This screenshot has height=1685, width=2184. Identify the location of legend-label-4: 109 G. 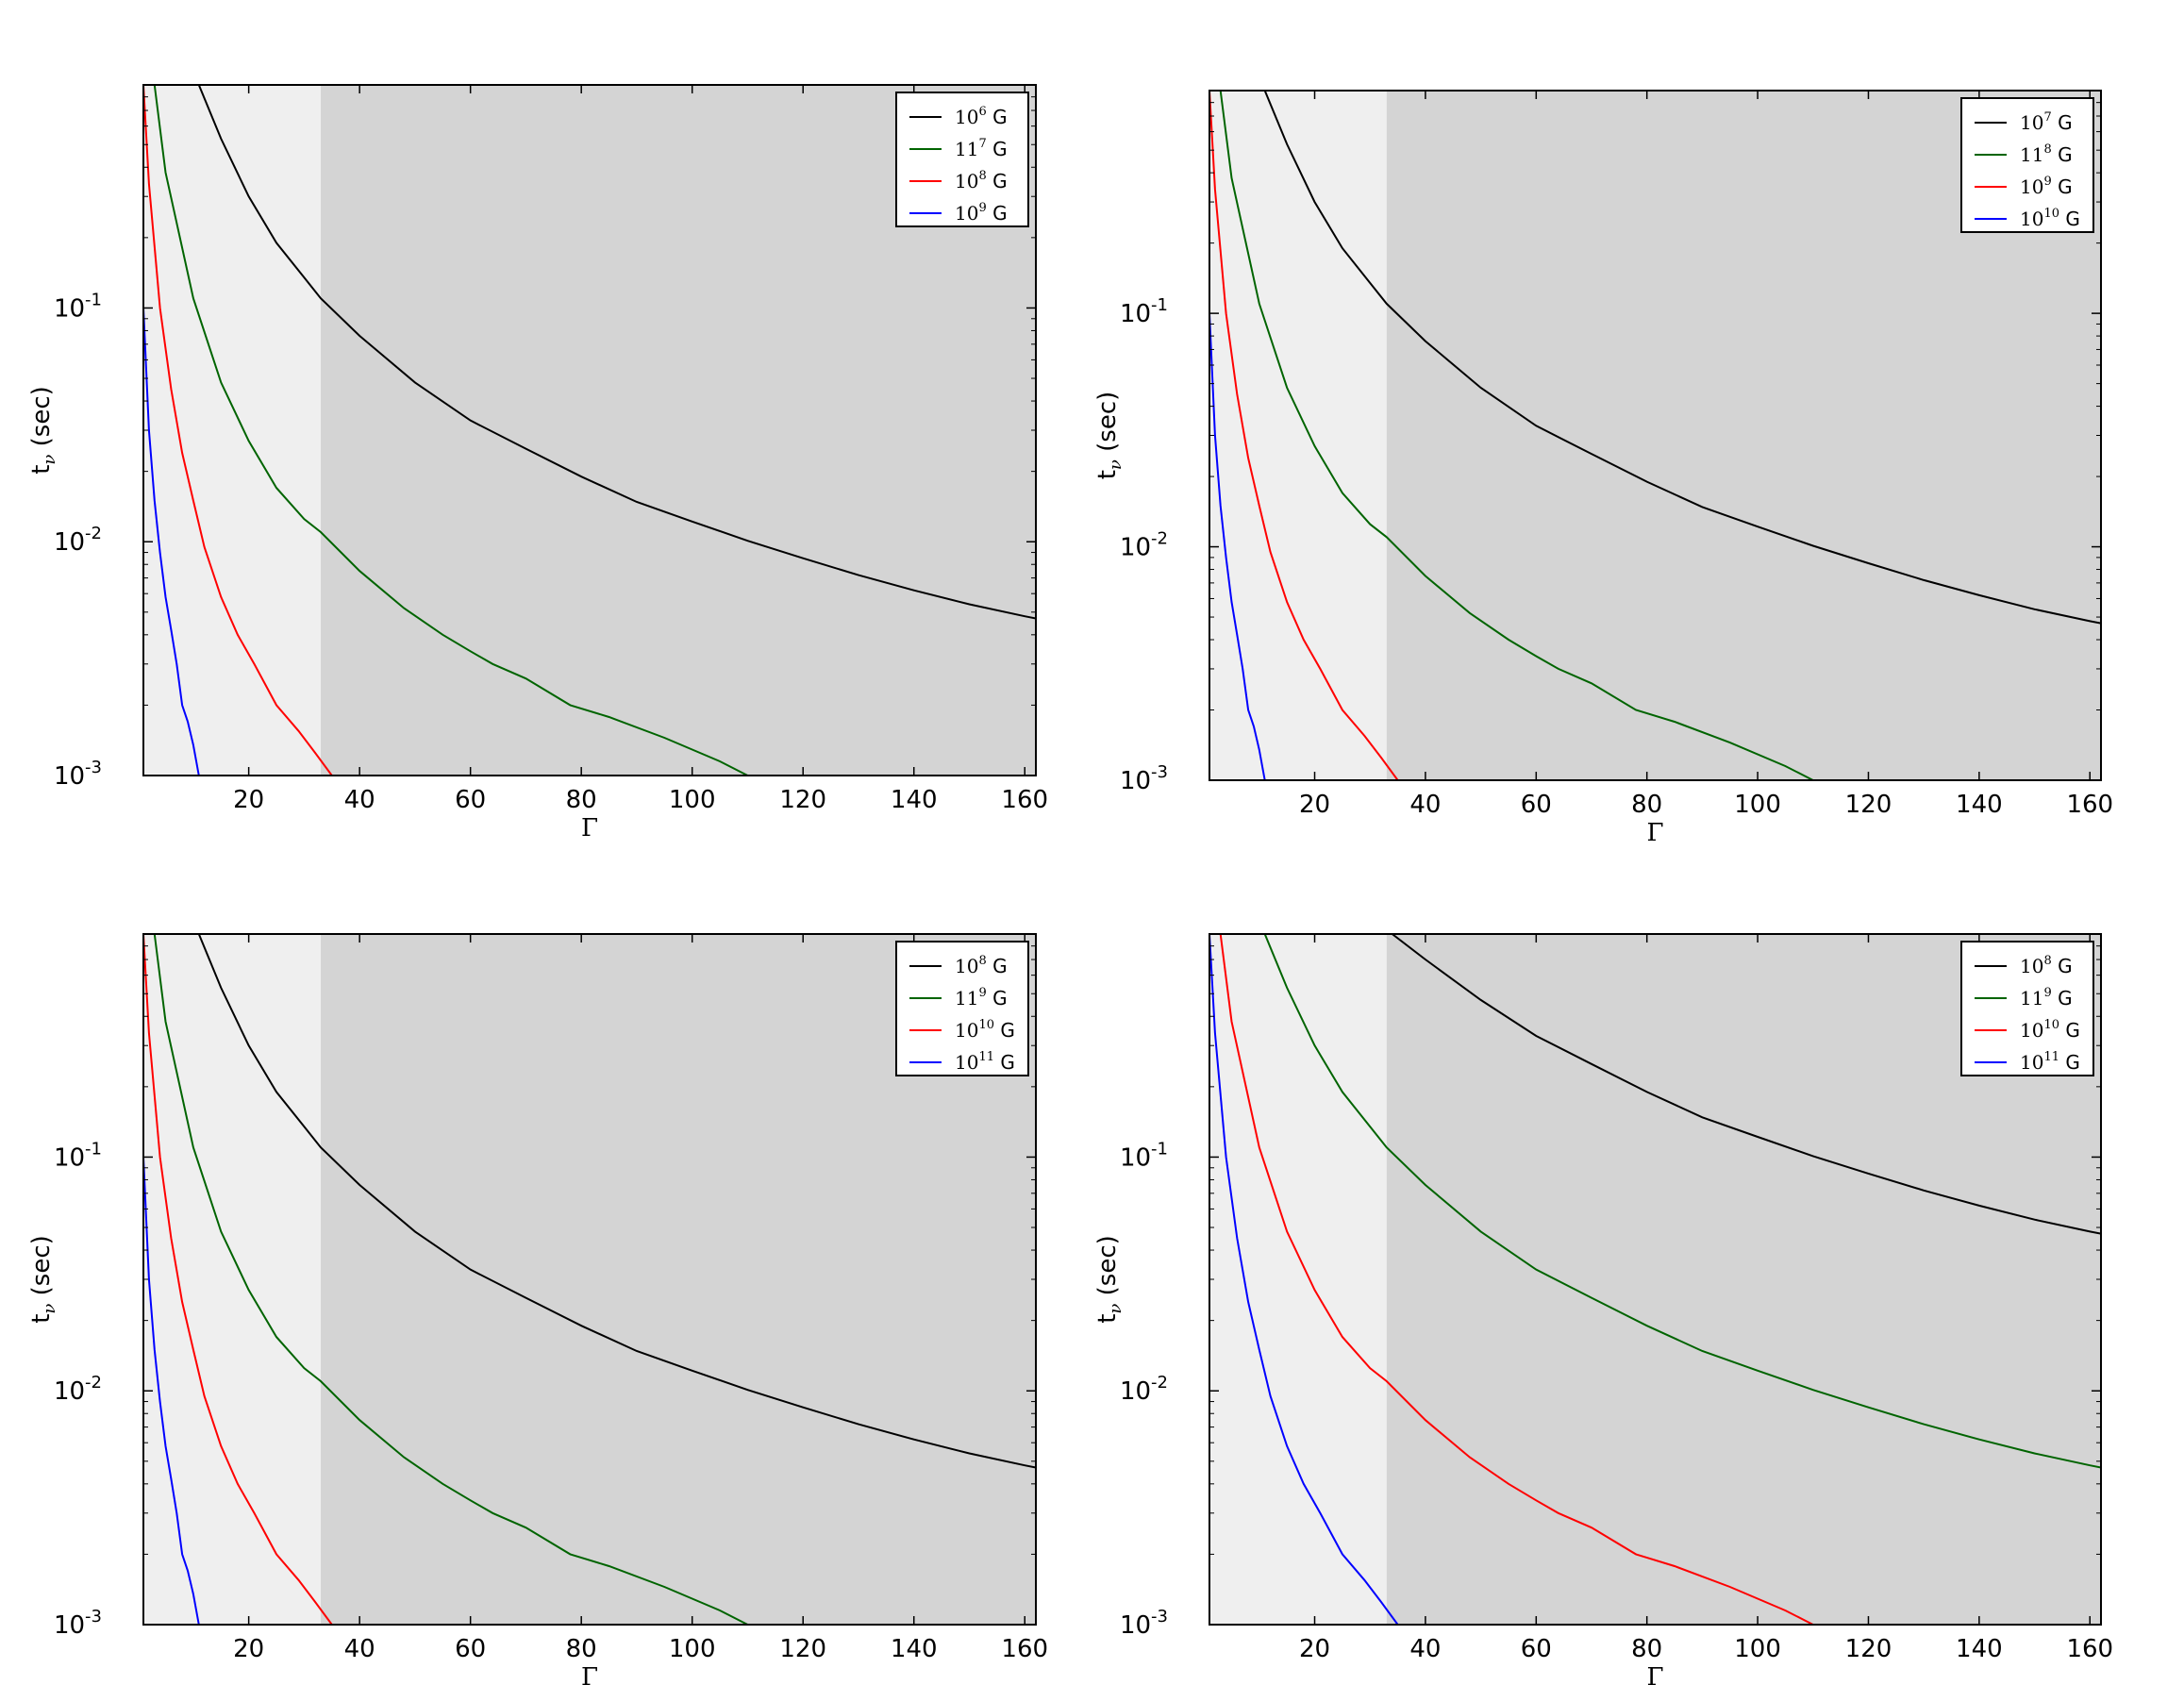
(981, 213).